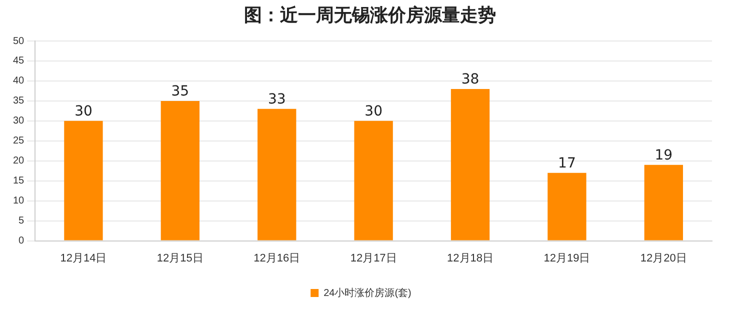 The width and height of the screenshot is (740, 312). What do you see at coordinates (19, 61) in the screenshot?
I see `y-tick-label: 45` at bounding box center [19, 61].